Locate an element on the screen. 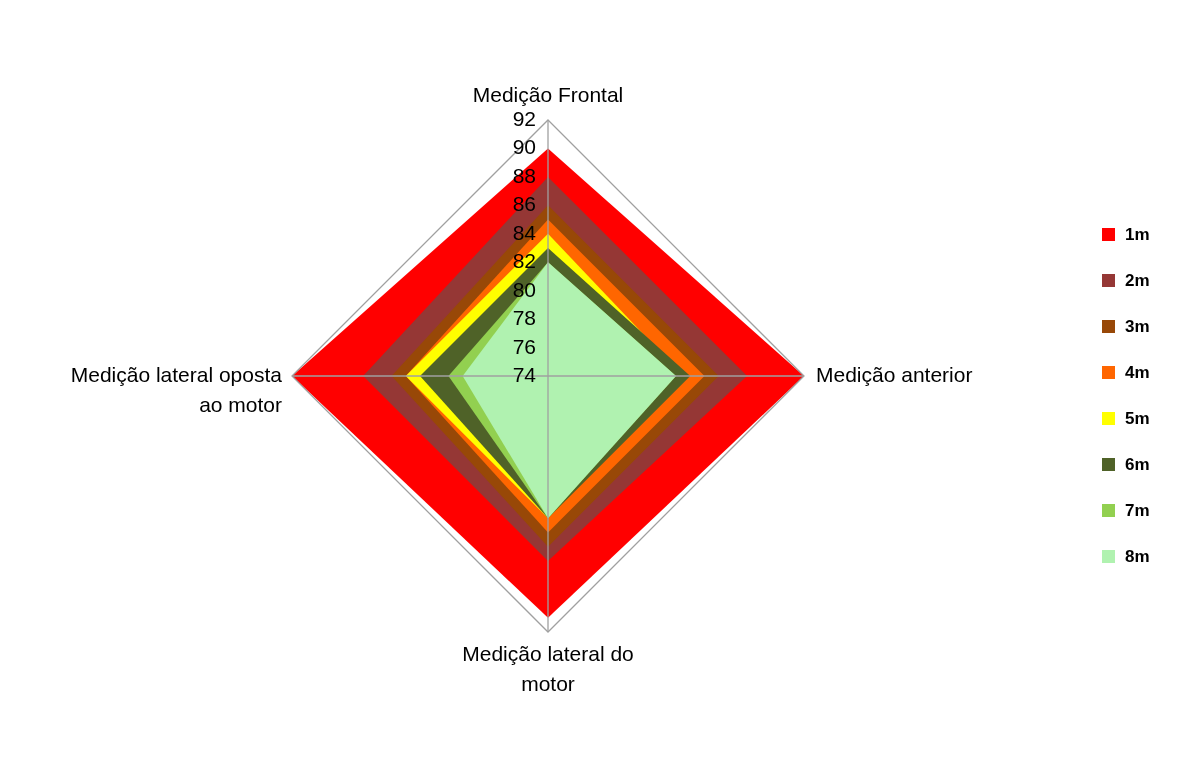 The image size is (1191, 781). y-tick-label: 76 is located at coordinates (524, 346).